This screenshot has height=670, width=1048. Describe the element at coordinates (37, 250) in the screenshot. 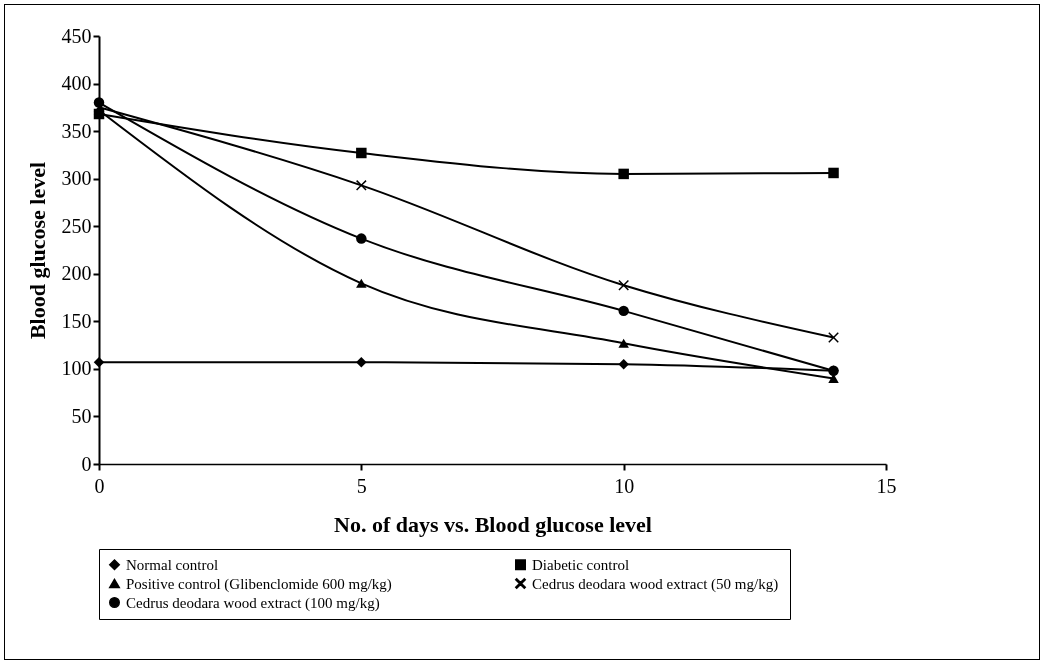

I see `y-axis-title: Blood glucose level` at that location.